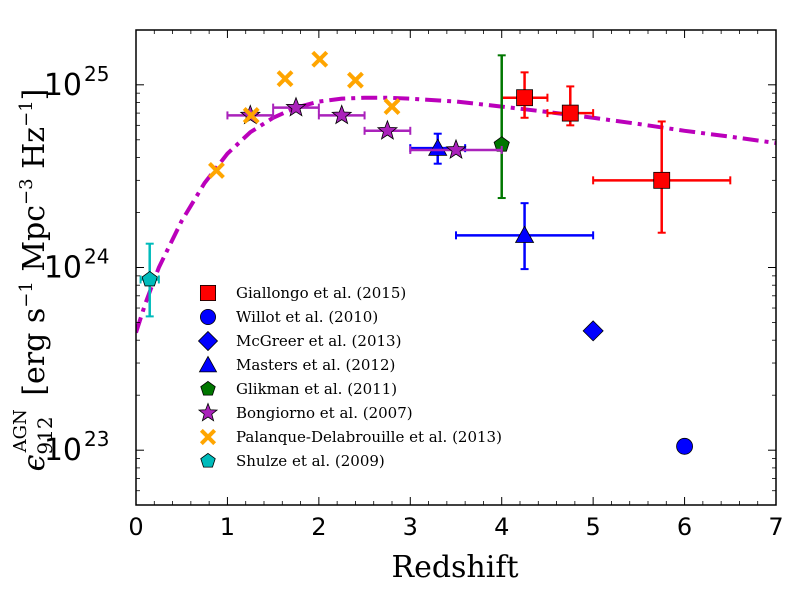 The height and width of the screenshot is (600, 800). Describe the element at coordinates (593, 527) in the screenshot. I see `x-tick-label-5: 5` at that location.